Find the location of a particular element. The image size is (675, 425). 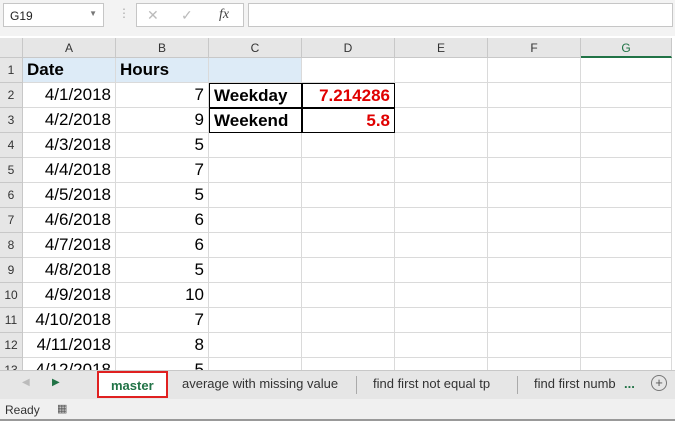

cell-date: 4/4/2018 is located at coordinates (69, 170).